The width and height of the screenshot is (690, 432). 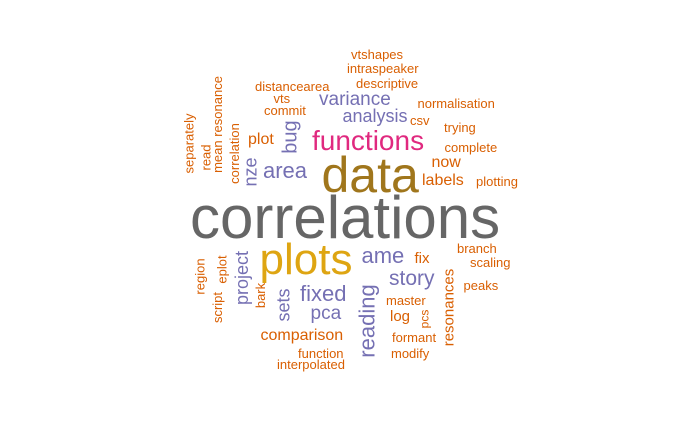 I want to click on word-vtshapes: vtshapes, so click(x=377, y=54).